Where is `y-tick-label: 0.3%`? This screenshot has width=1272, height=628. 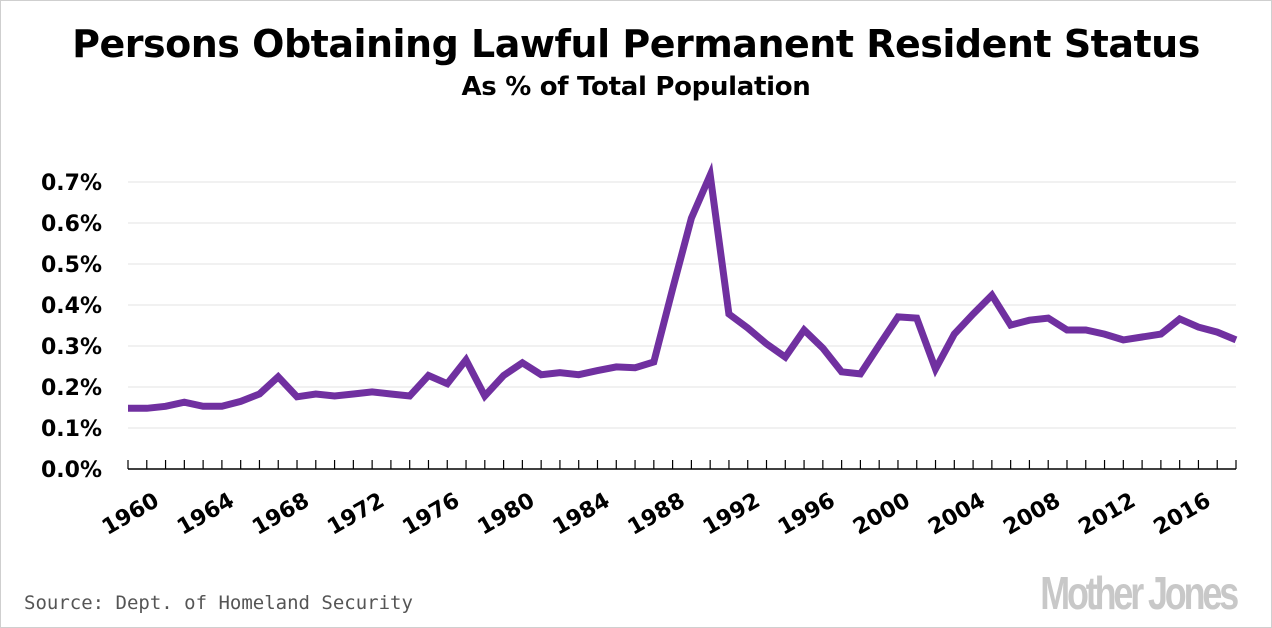
y-tick-label: 0.3% is located at coordinates (71, 347).